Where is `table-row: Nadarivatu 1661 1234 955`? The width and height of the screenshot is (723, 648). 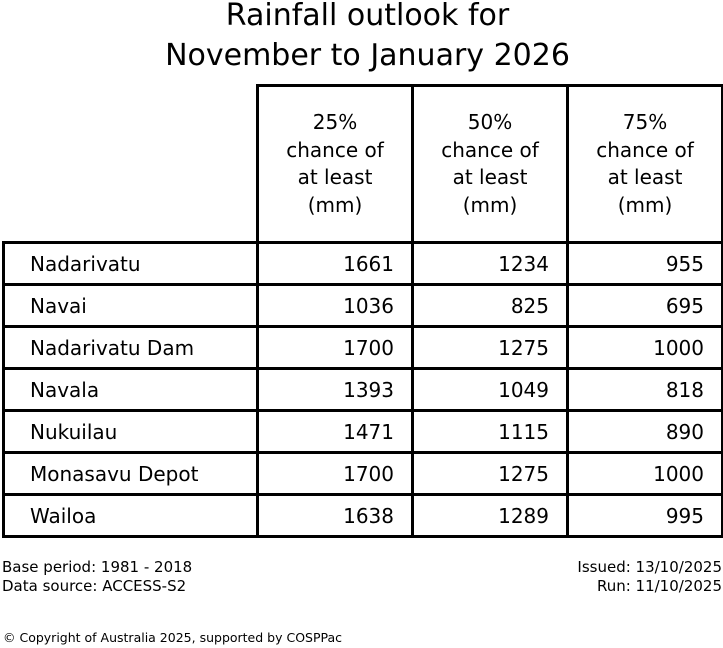 table-row: Nadarivatu 1661 1234 955 is located at coordinates (362, 263).